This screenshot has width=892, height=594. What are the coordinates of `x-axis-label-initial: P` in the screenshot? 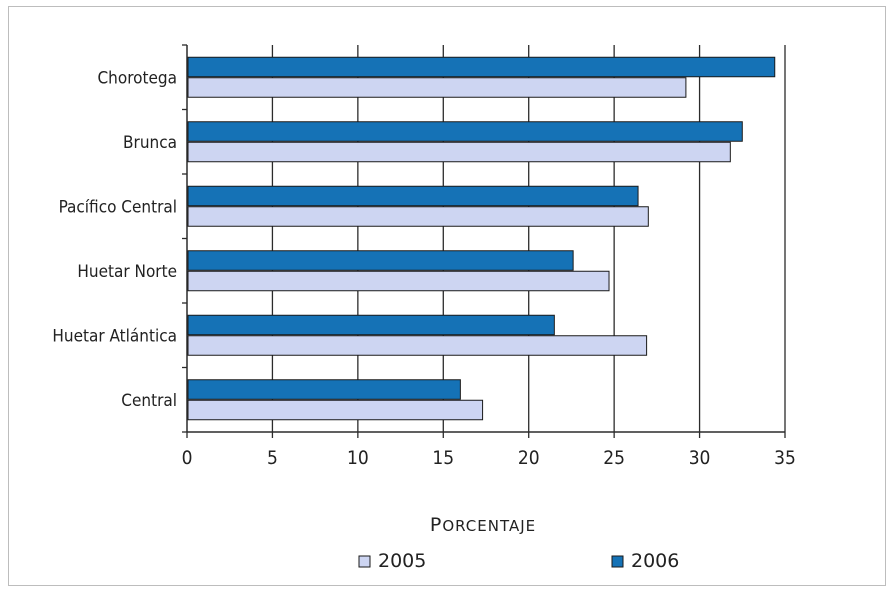 It's located at (436, 525).